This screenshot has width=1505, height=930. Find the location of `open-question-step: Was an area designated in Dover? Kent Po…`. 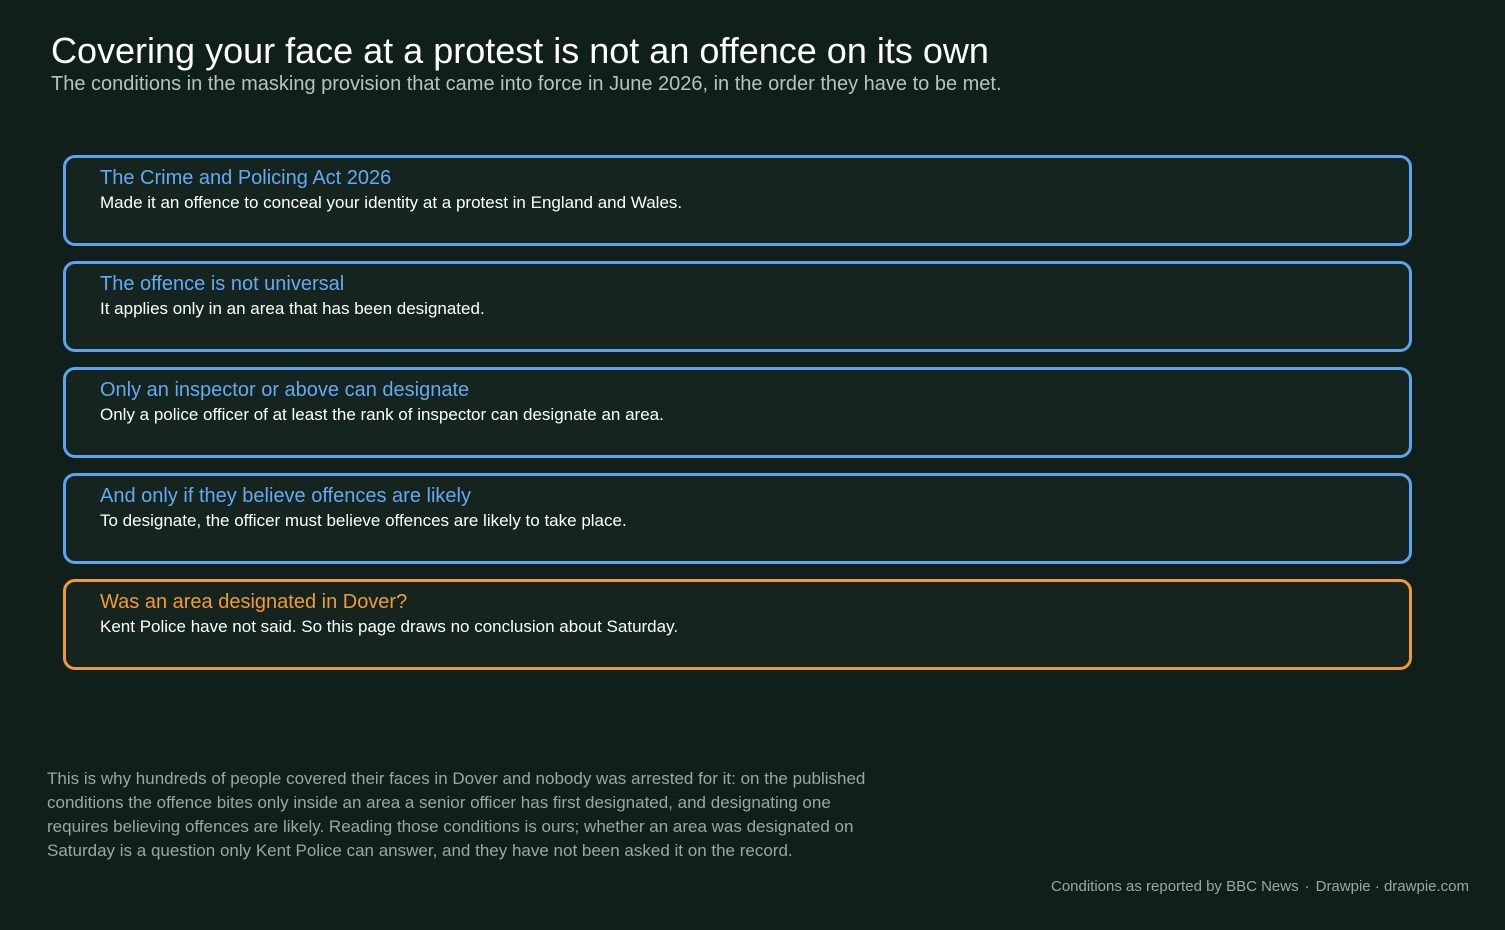

open-question-step: Was an area designated in Dover? Kent Po… is located at coordinates (737, 624).